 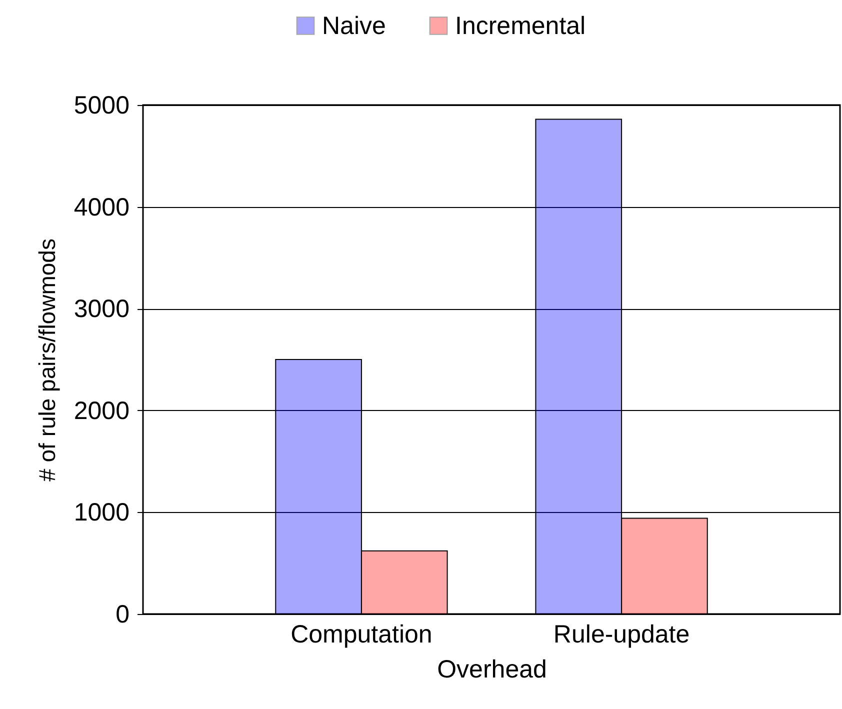 What do you see at coordinates (520, 26) in the screenshot?
I see `legend-label: Incremental` at bounding box center [520, 26].